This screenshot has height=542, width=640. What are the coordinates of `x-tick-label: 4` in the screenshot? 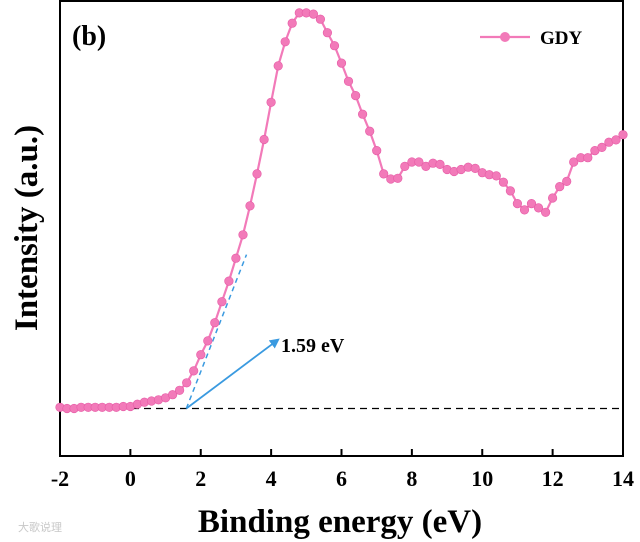 It's located at (271, 478).